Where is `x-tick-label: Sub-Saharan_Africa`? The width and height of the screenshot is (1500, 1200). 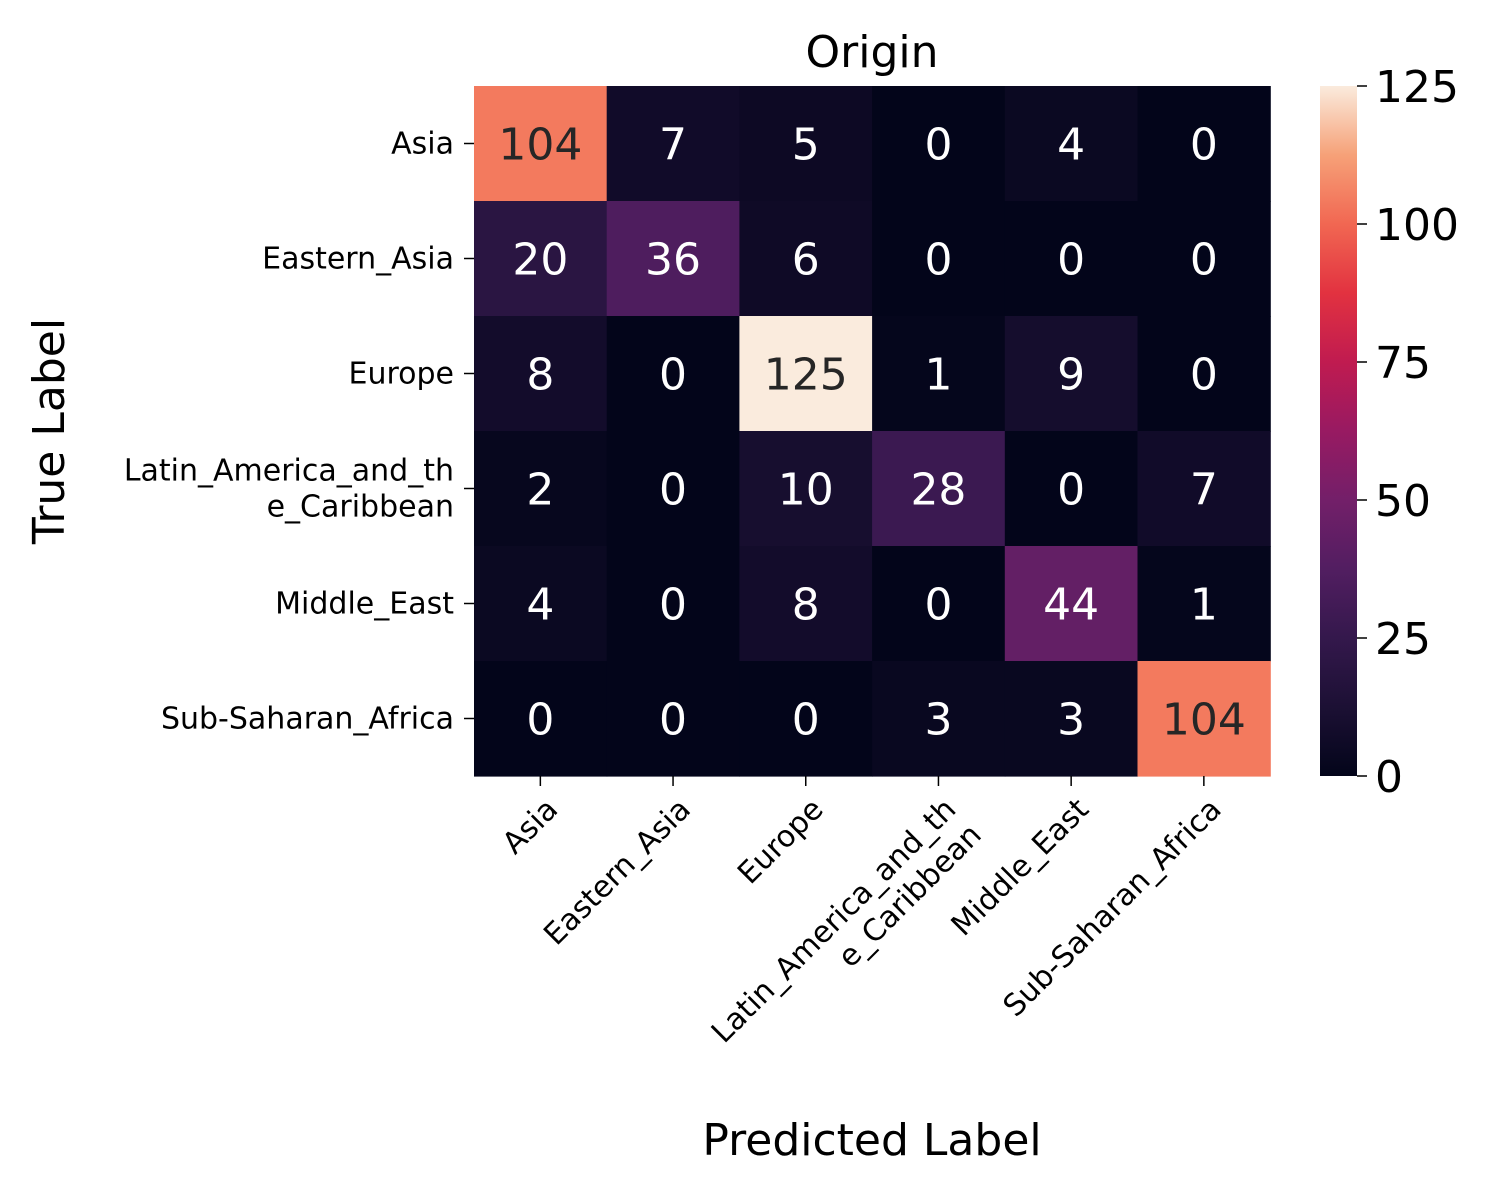
x-tick-label: Sub-Saharan_Africa is located at coordinates (1113, 908).